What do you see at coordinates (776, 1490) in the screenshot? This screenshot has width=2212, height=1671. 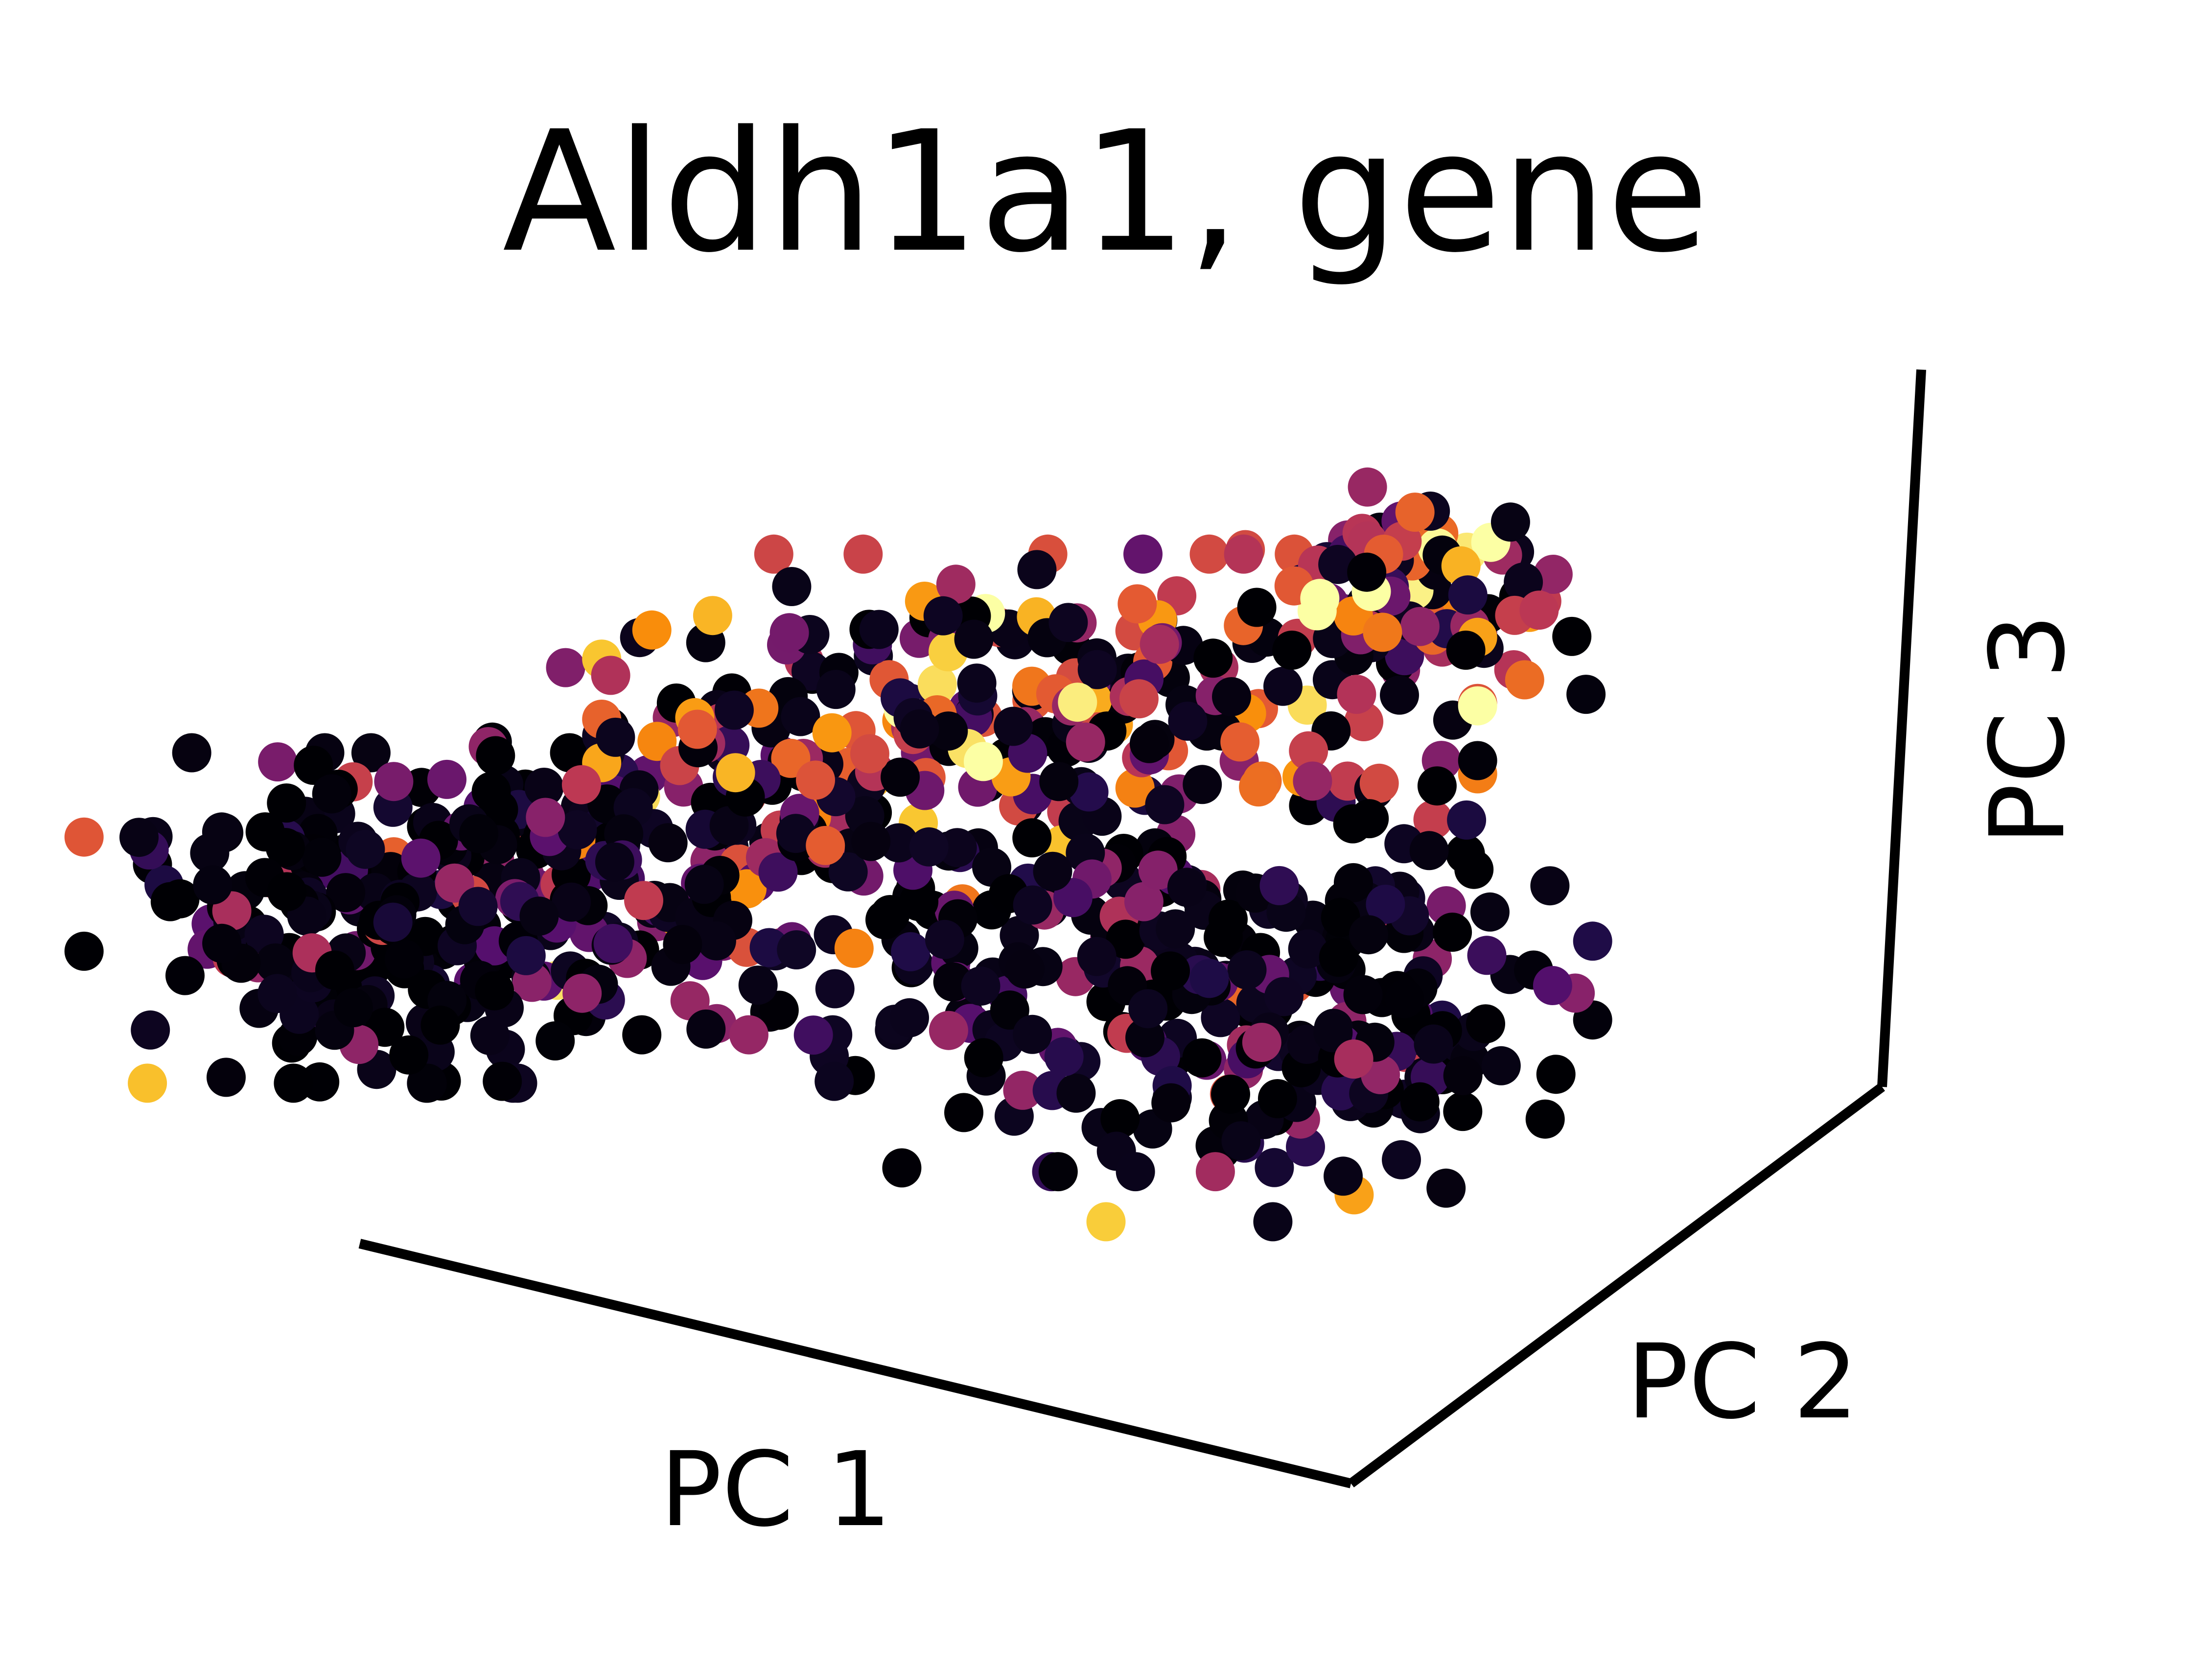 I see `pc1-axis-label: PC 1` at bounding box center [776, 1490].